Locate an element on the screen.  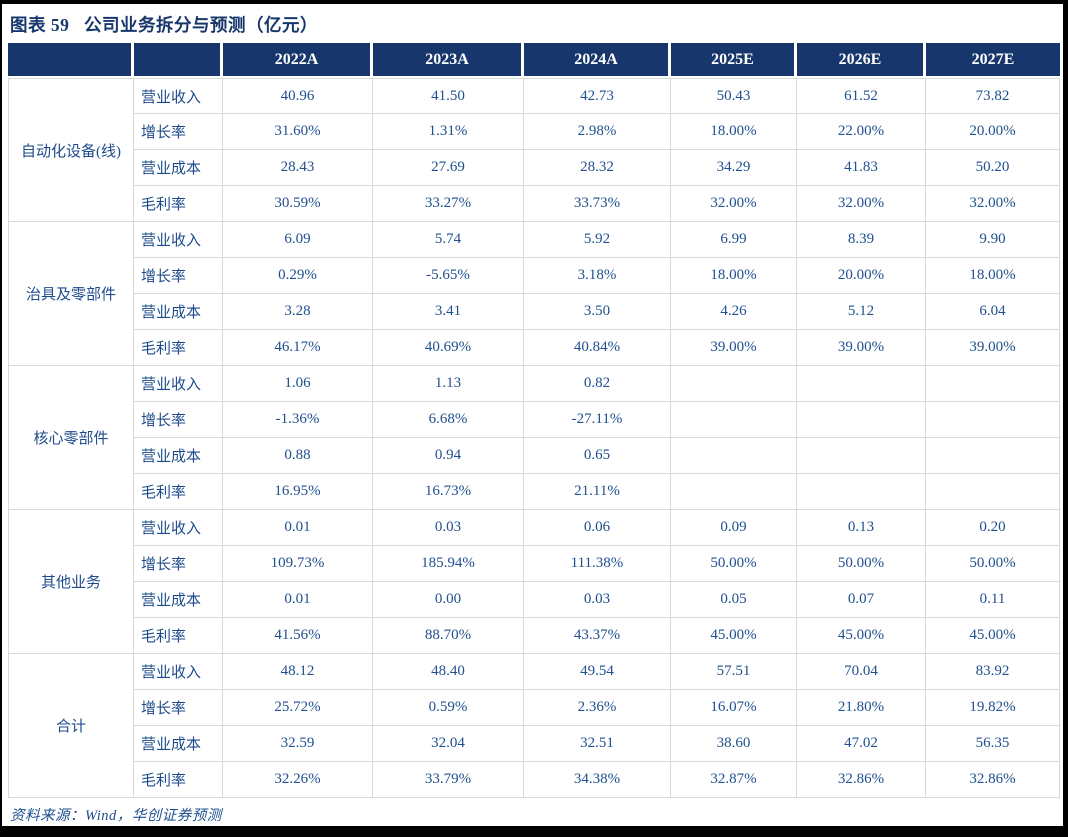
value-cell: 32.26% is located at coordinates (298, 780).